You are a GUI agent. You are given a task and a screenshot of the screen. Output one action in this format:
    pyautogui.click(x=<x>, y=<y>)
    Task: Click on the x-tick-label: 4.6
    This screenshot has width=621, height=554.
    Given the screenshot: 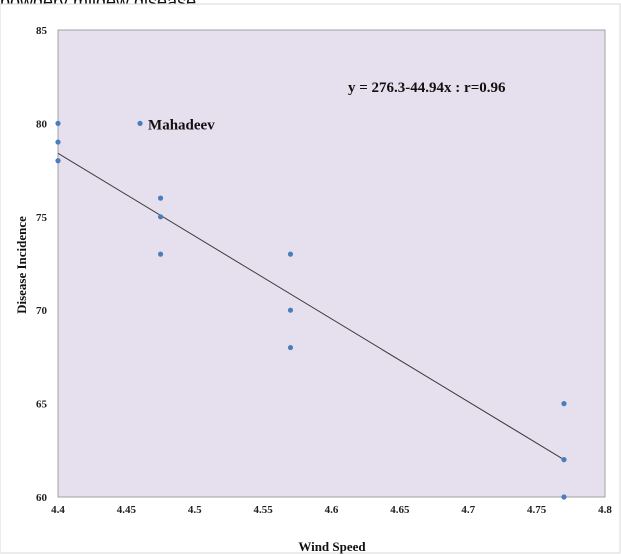 What is the action you would take?
    pyautogui.click(x=332, y=510)
    